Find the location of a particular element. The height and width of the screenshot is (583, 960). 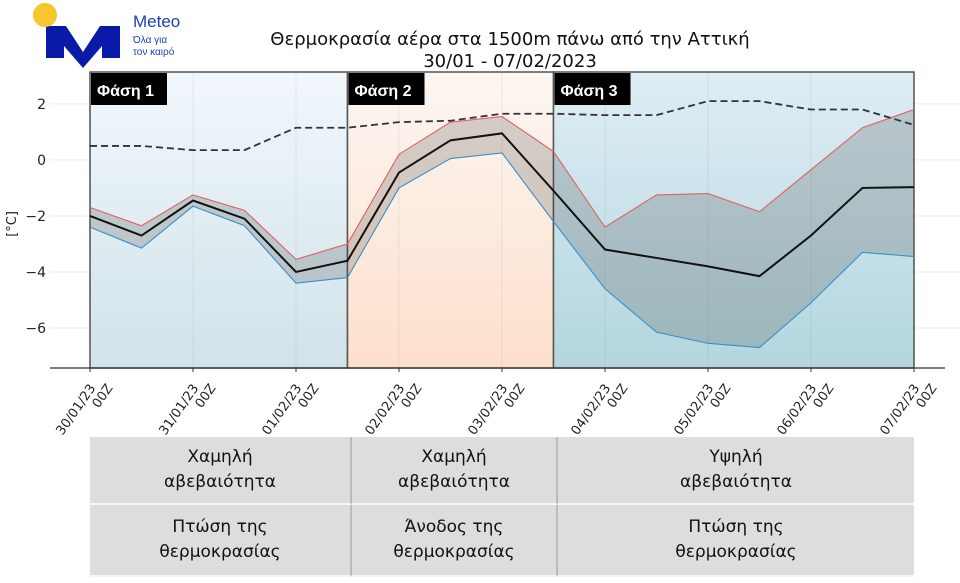

phase-label: Φάση 2 is located at coordinates (383, 91).